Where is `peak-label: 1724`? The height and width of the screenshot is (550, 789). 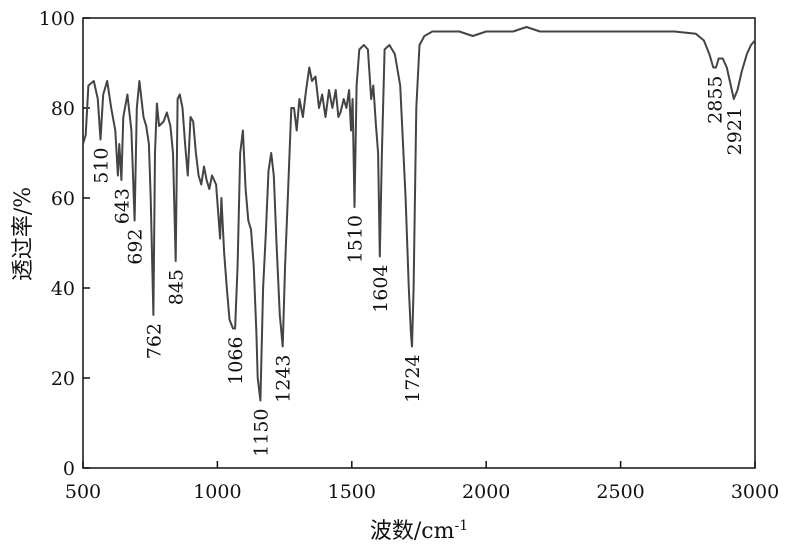
peak-label: 1724 is located at coordinates (413, 379).